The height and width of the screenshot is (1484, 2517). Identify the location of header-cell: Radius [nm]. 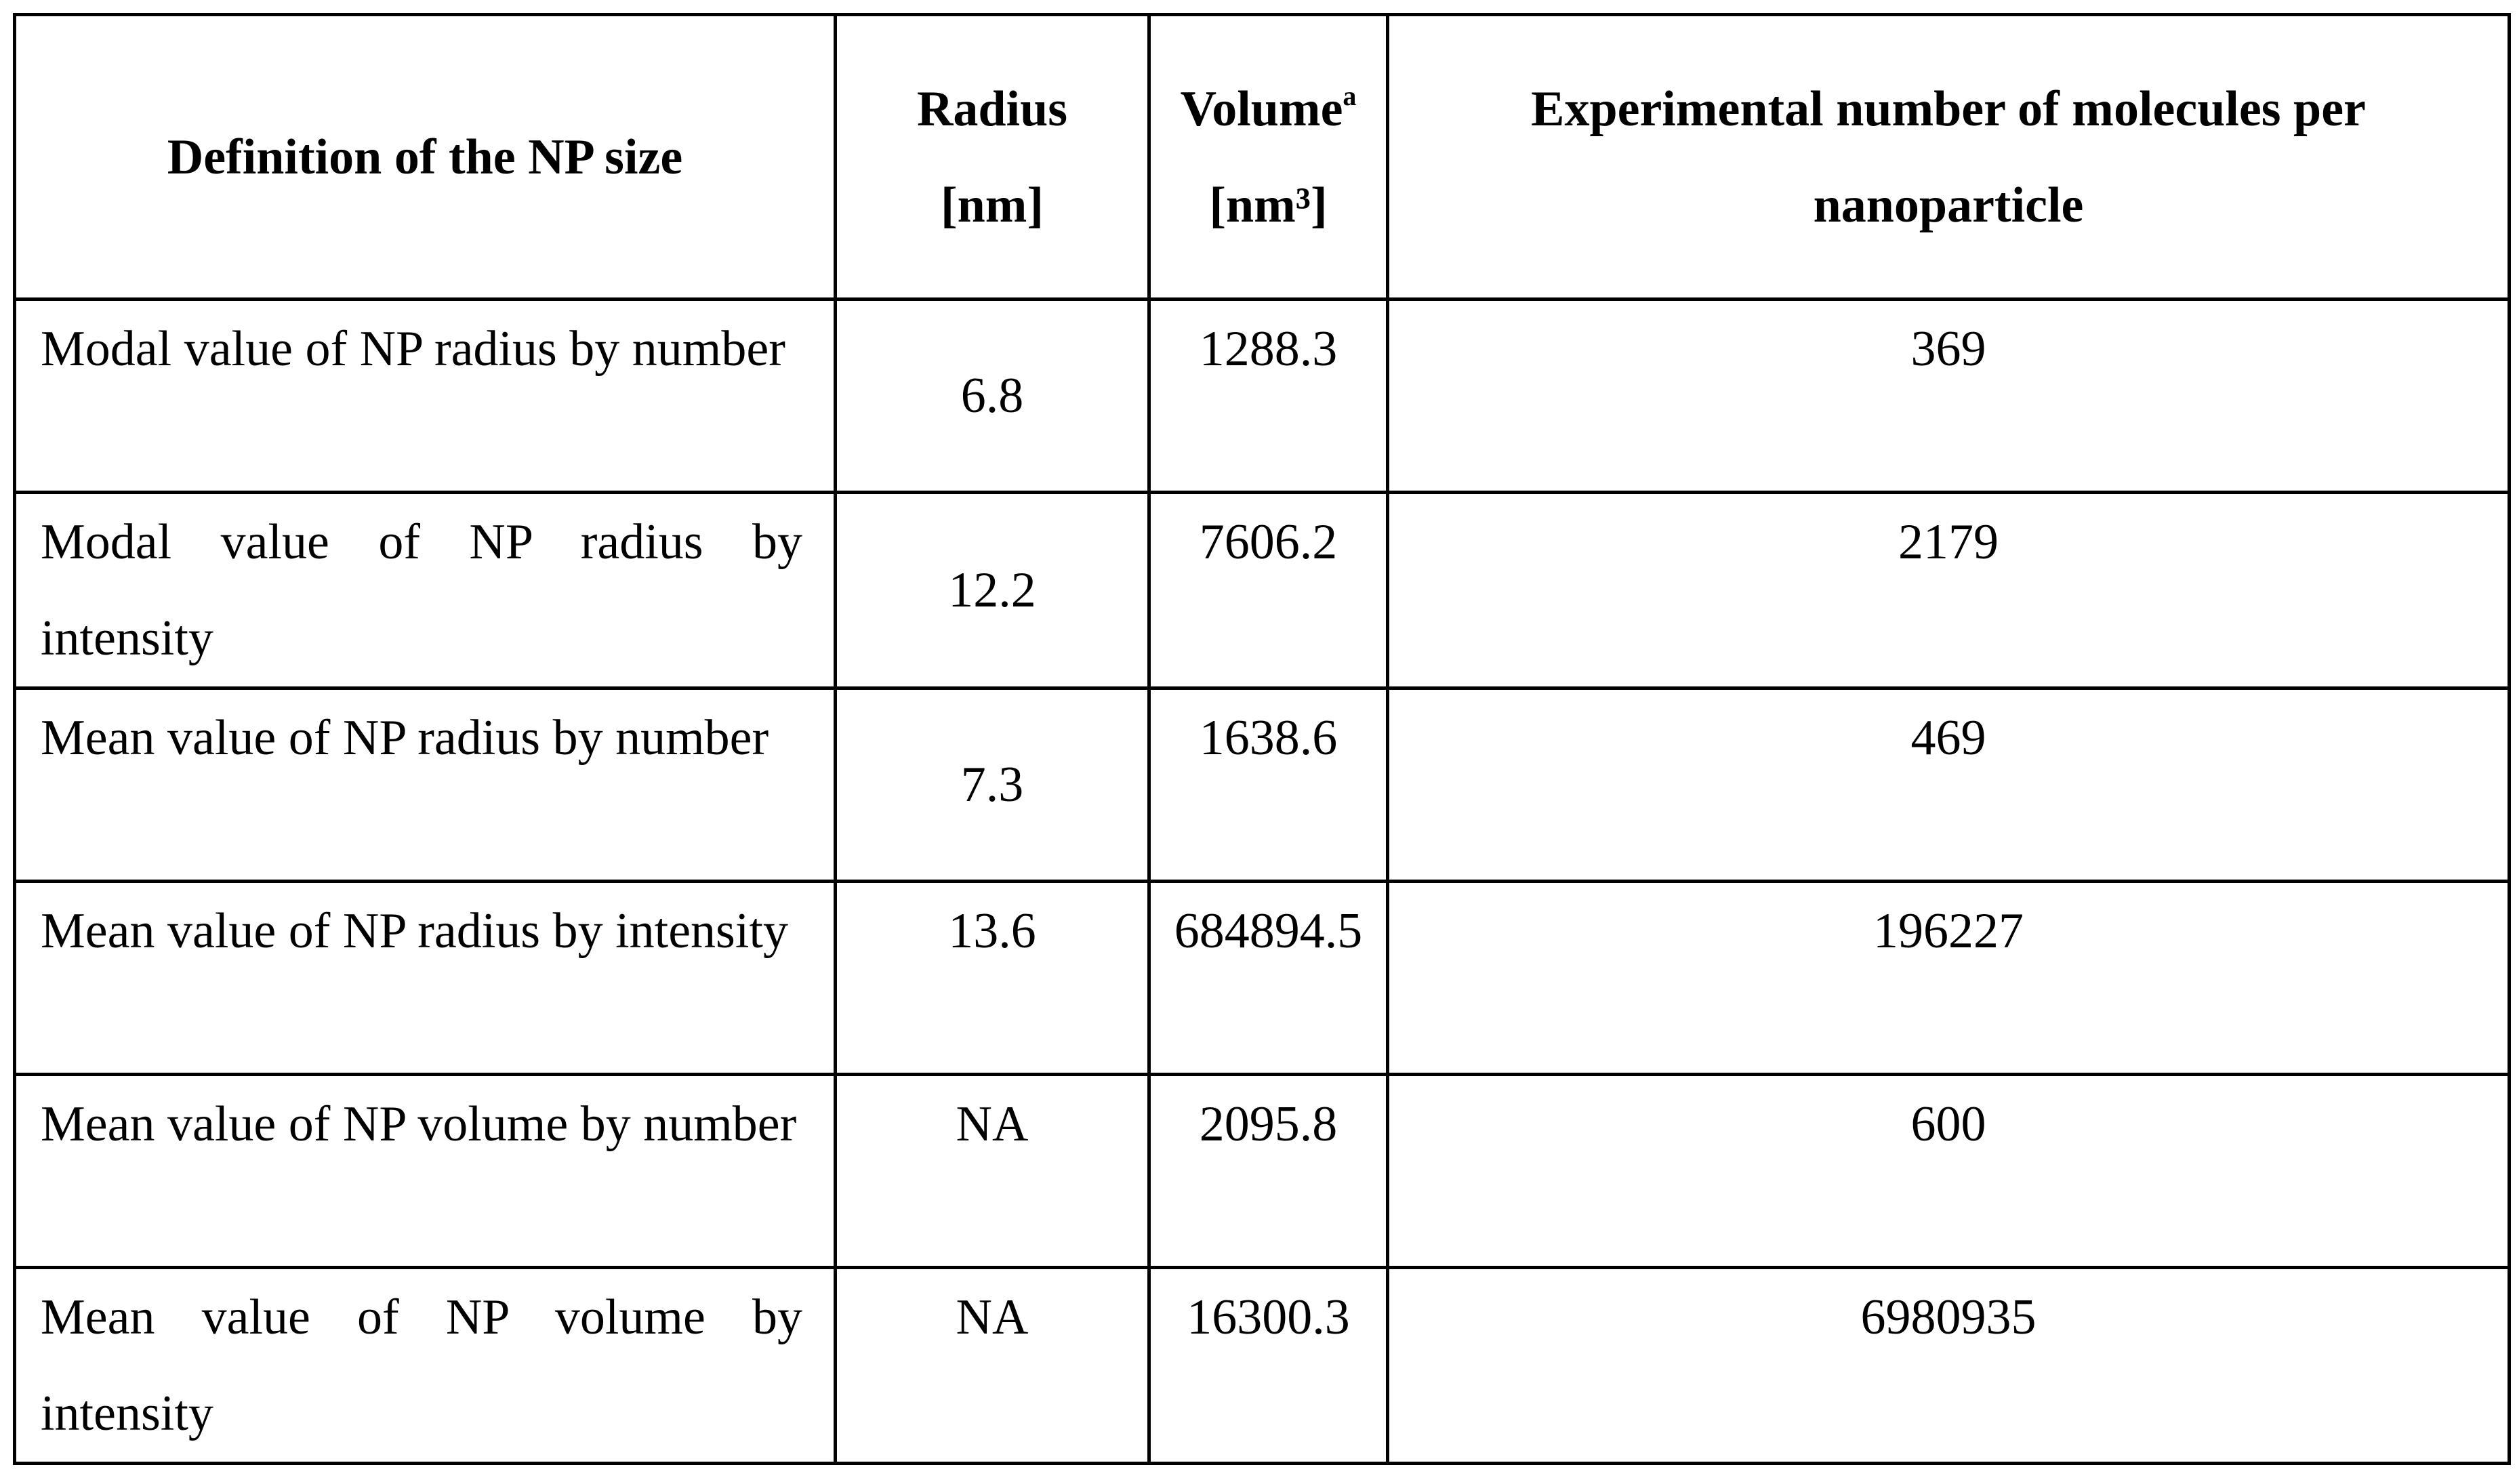
(993, 157).